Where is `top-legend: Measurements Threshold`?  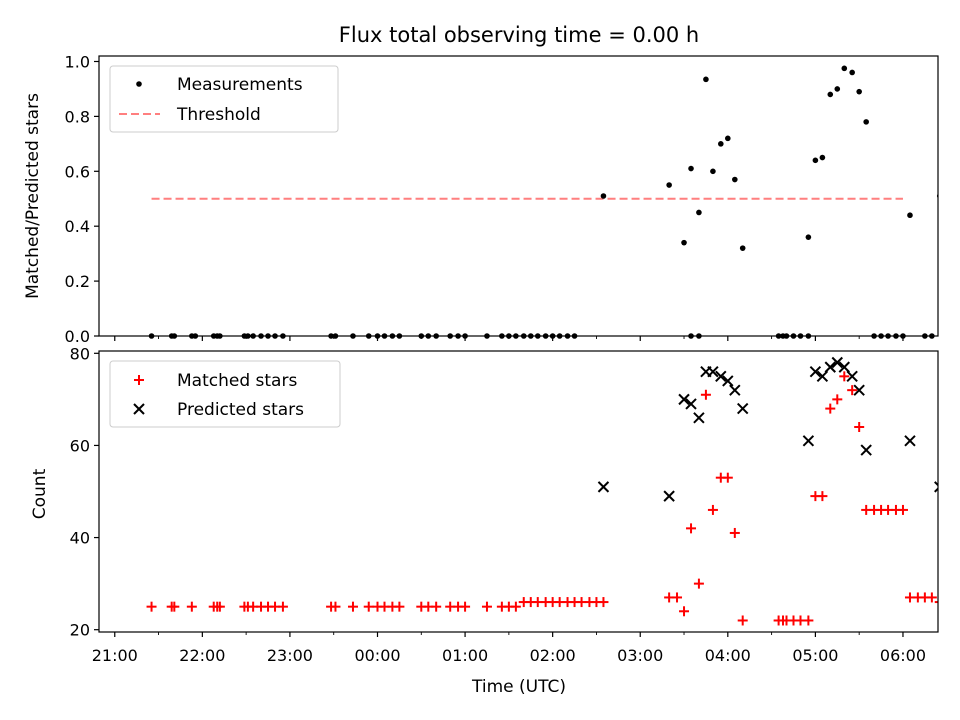 top-legend: Measurements Threshold is located at coordinates (224, 99).